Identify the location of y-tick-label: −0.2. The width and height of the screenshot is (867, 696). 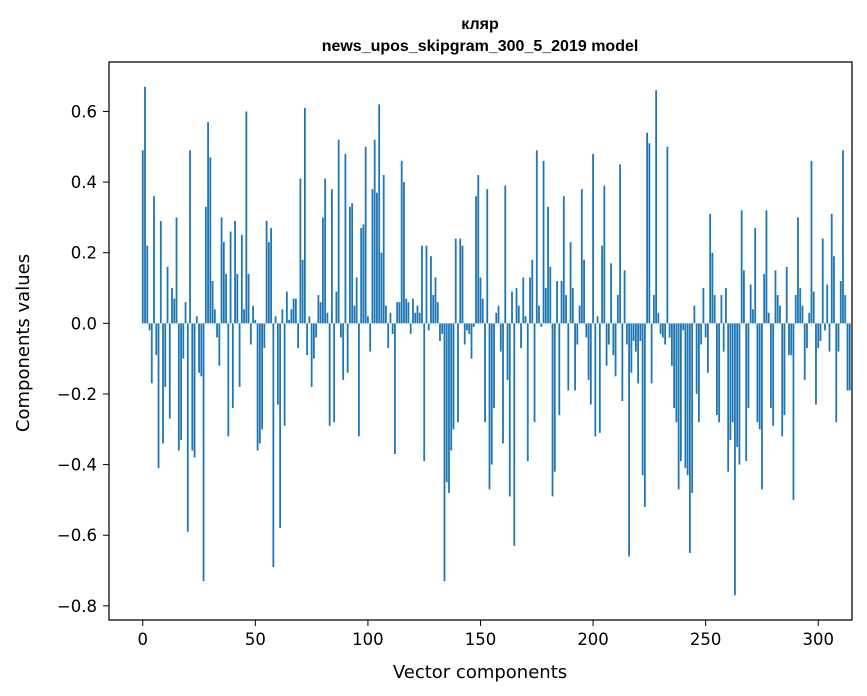
(77, 394).